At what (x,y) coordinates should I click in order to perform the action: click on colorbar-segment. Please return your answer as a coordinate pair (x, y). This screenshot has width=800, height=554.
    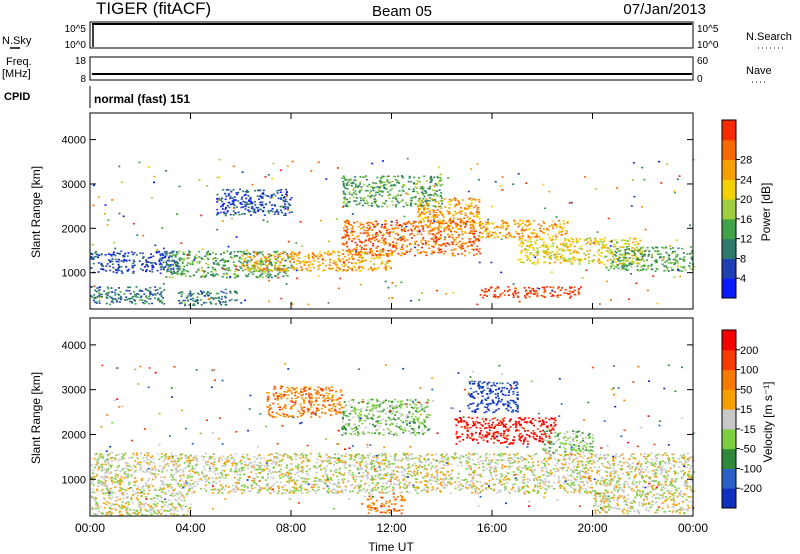
    Looking at the image, I should click on (729, 150).